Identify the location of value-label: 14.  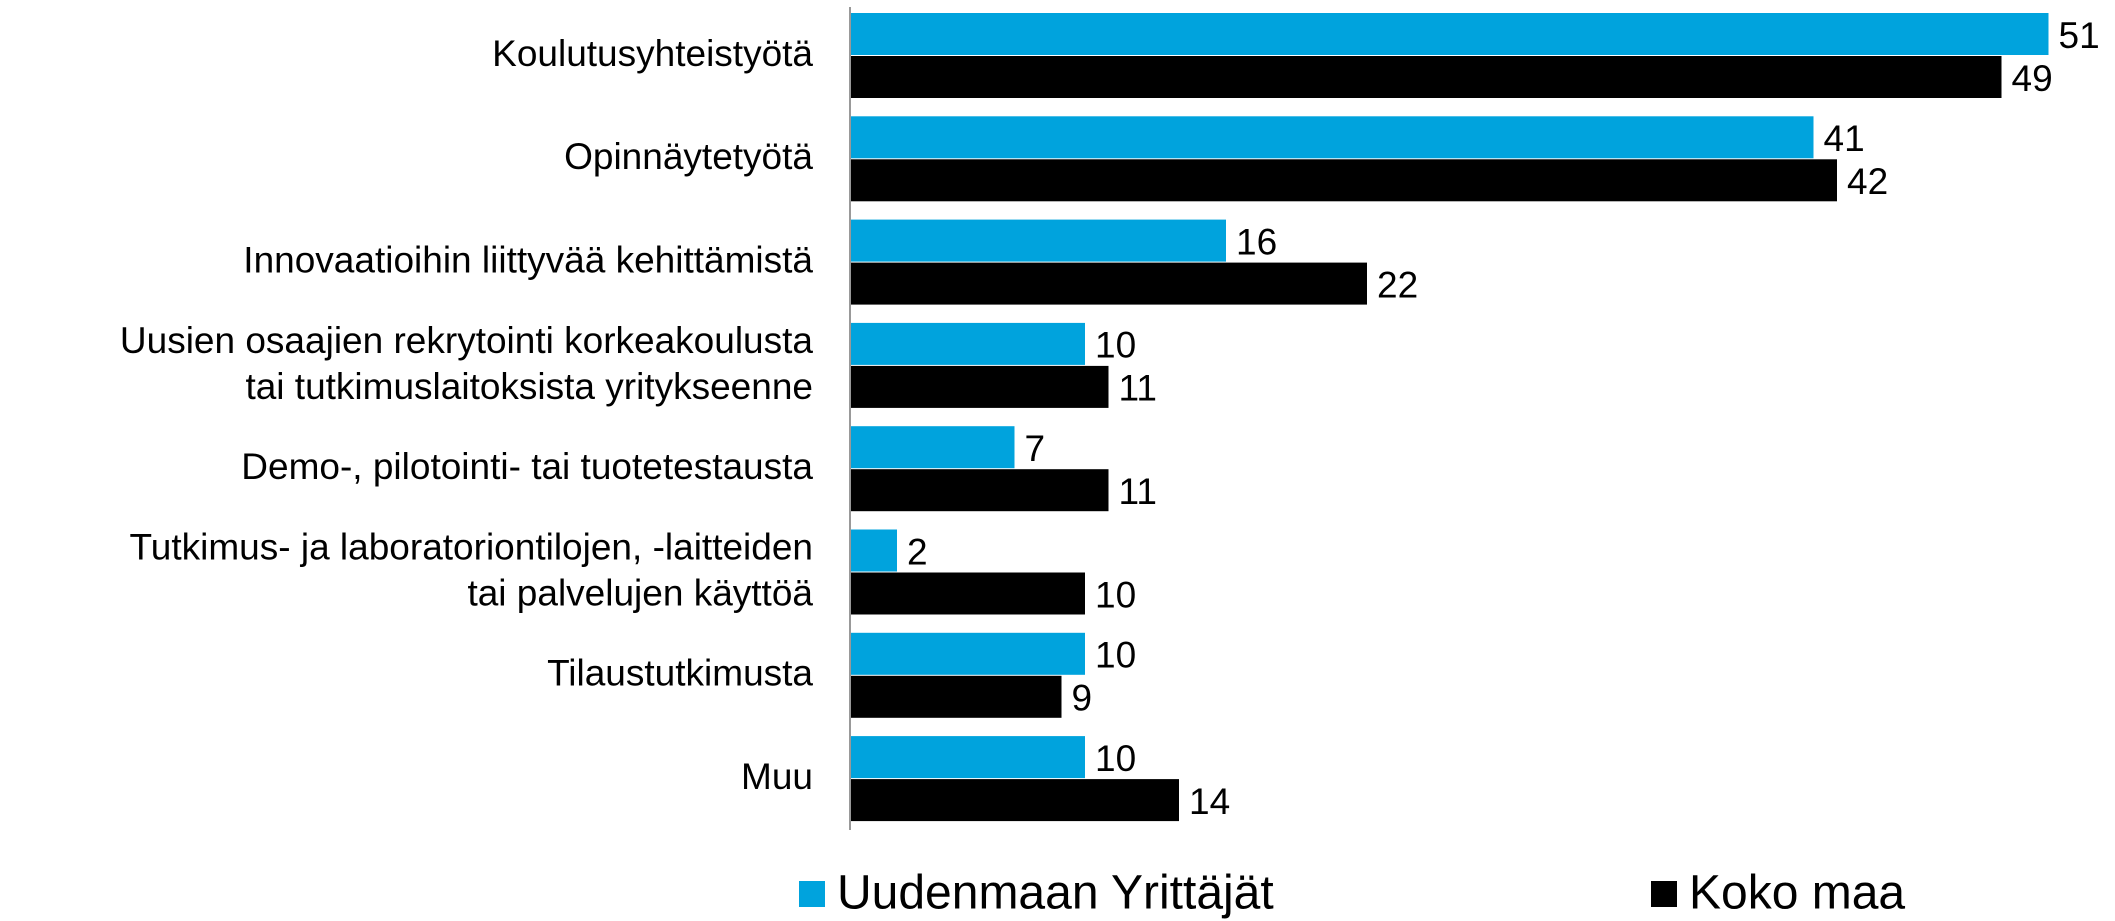
(1209, 801).